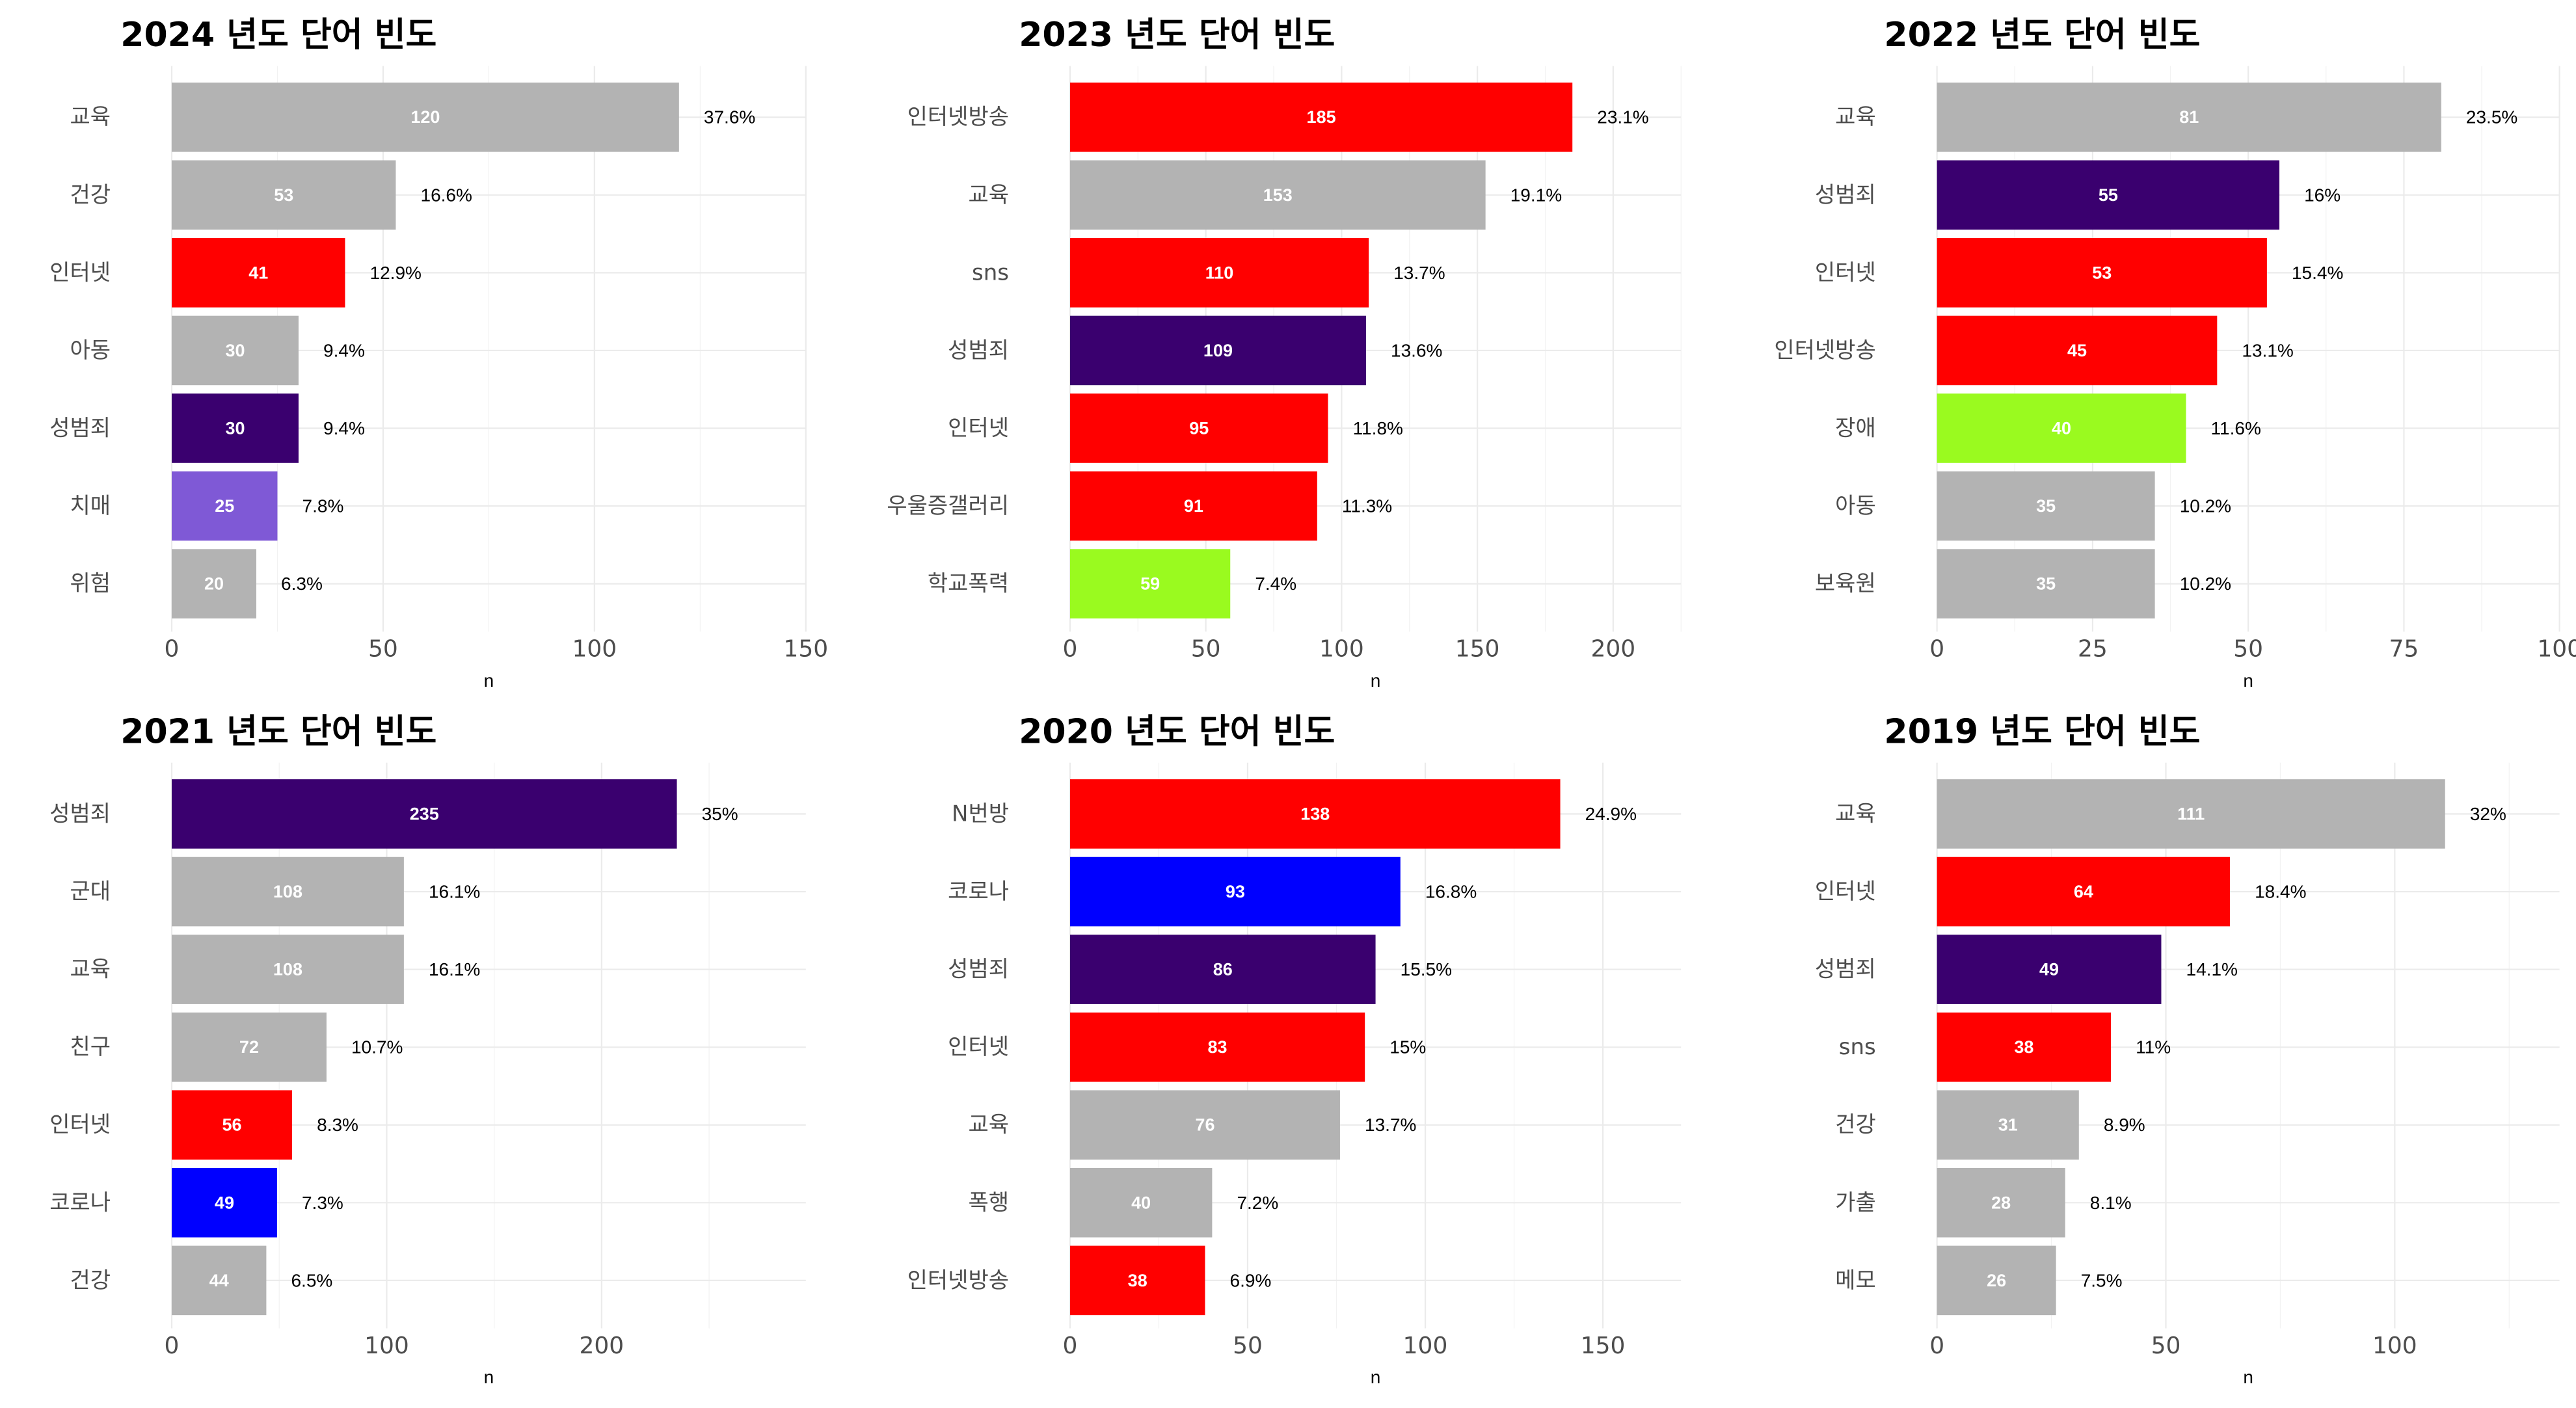  Describe the element at coordinates (602, 1346) in the screenshot. I see `x-tick-label: 200` at that location.